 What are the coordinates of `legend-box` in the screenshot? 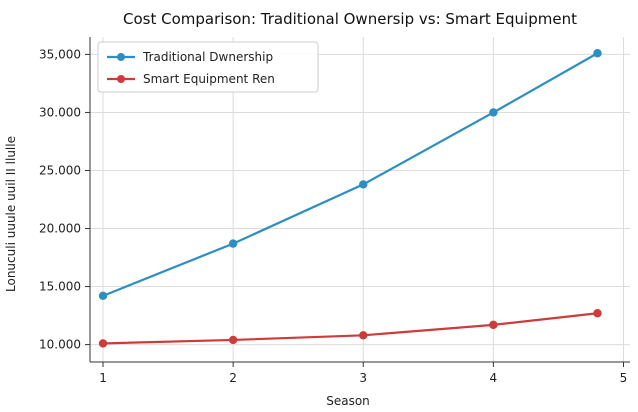 It's located at (208, 67).